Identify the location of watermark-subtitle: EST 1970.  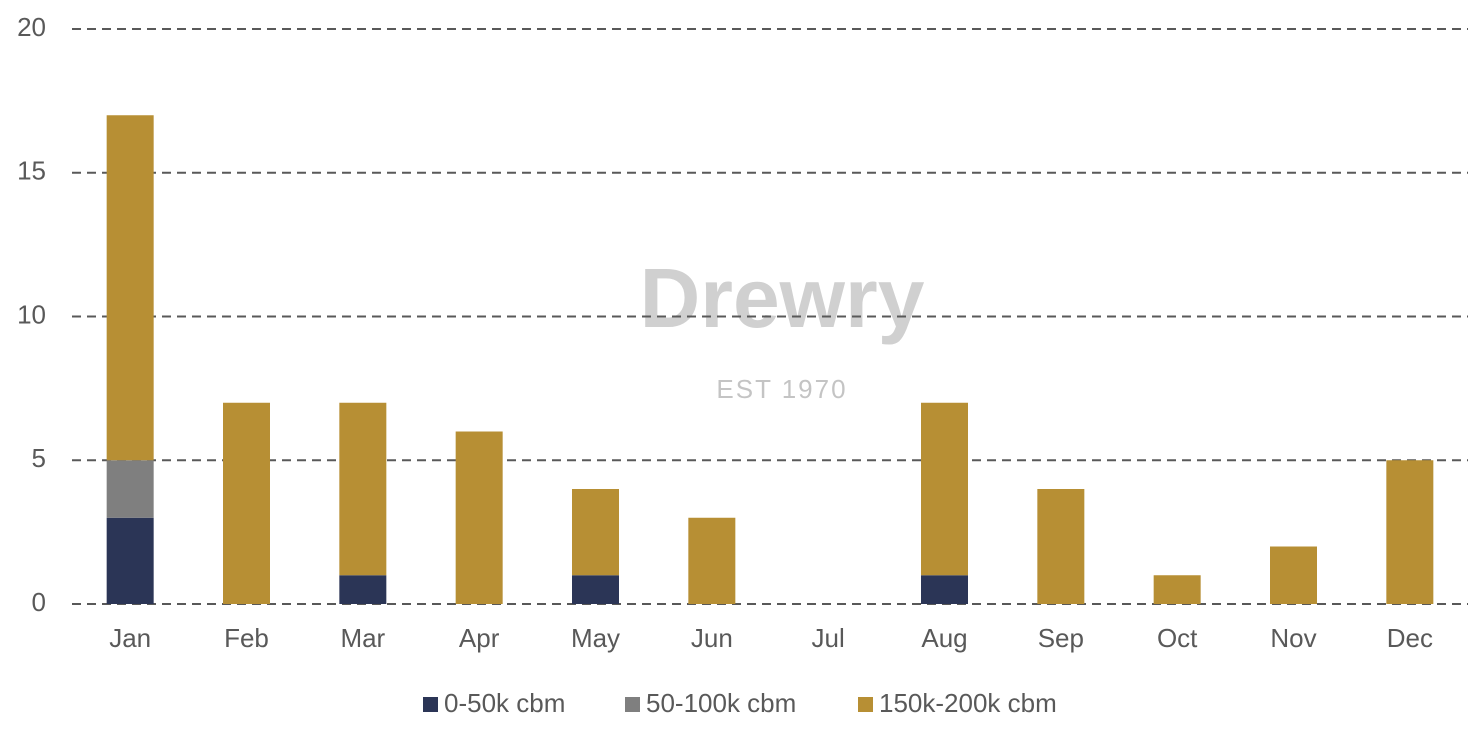
(781, 389).